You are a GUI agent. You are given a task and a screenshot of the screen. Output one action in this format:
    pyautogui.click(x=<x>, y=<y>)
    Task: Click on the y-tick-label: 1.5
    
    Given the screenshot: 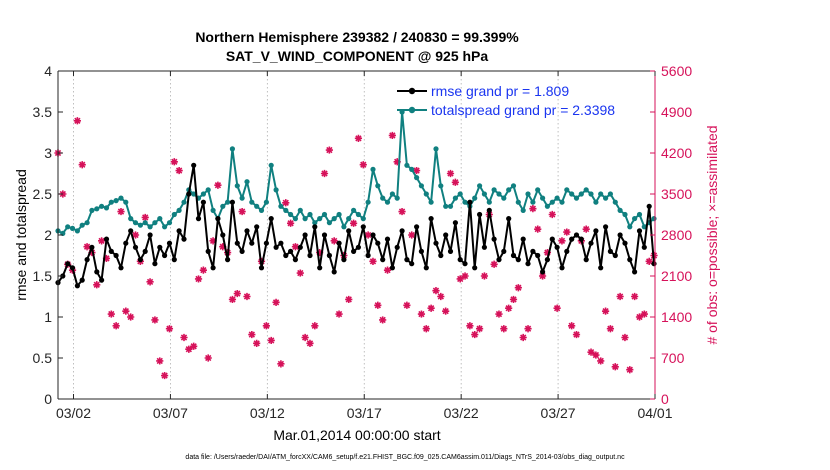 What is the action you would take?
    pyautogui.click(x=43, y=276)
    